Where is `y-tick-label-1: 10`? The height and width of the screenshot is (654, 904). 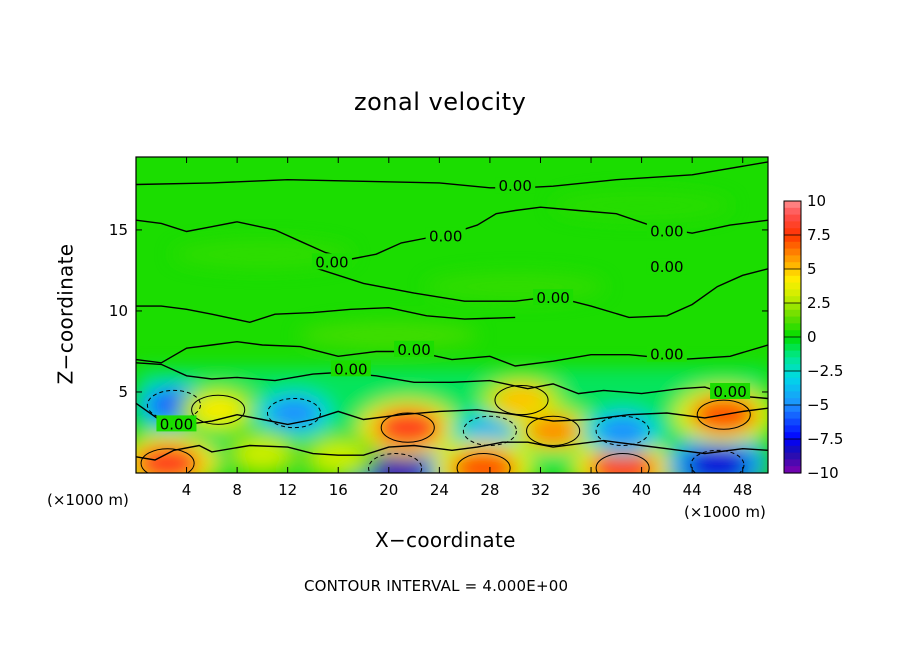
y-tick-label-1: 10 is located at coordinates (118, 311).